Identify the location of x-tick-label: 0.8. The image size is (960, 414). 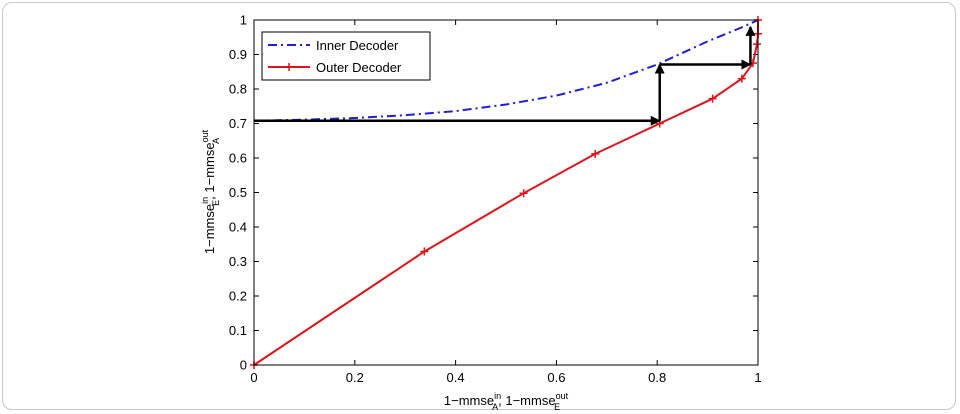
(657, 377).